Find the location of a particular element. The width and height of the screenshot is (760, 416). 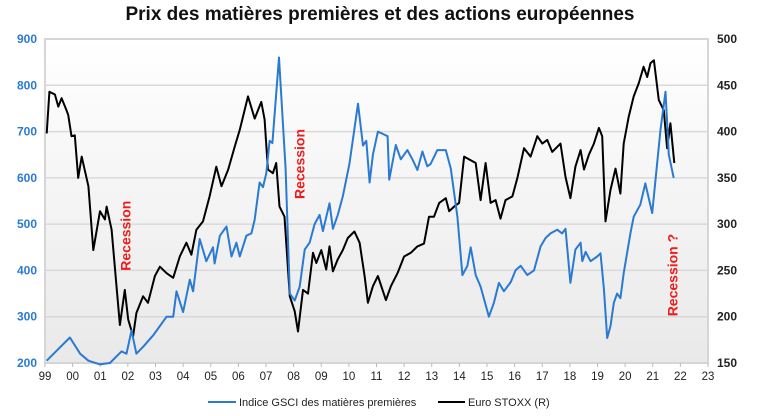

x-tick-label: 08 is located at coordinates (293, 377).